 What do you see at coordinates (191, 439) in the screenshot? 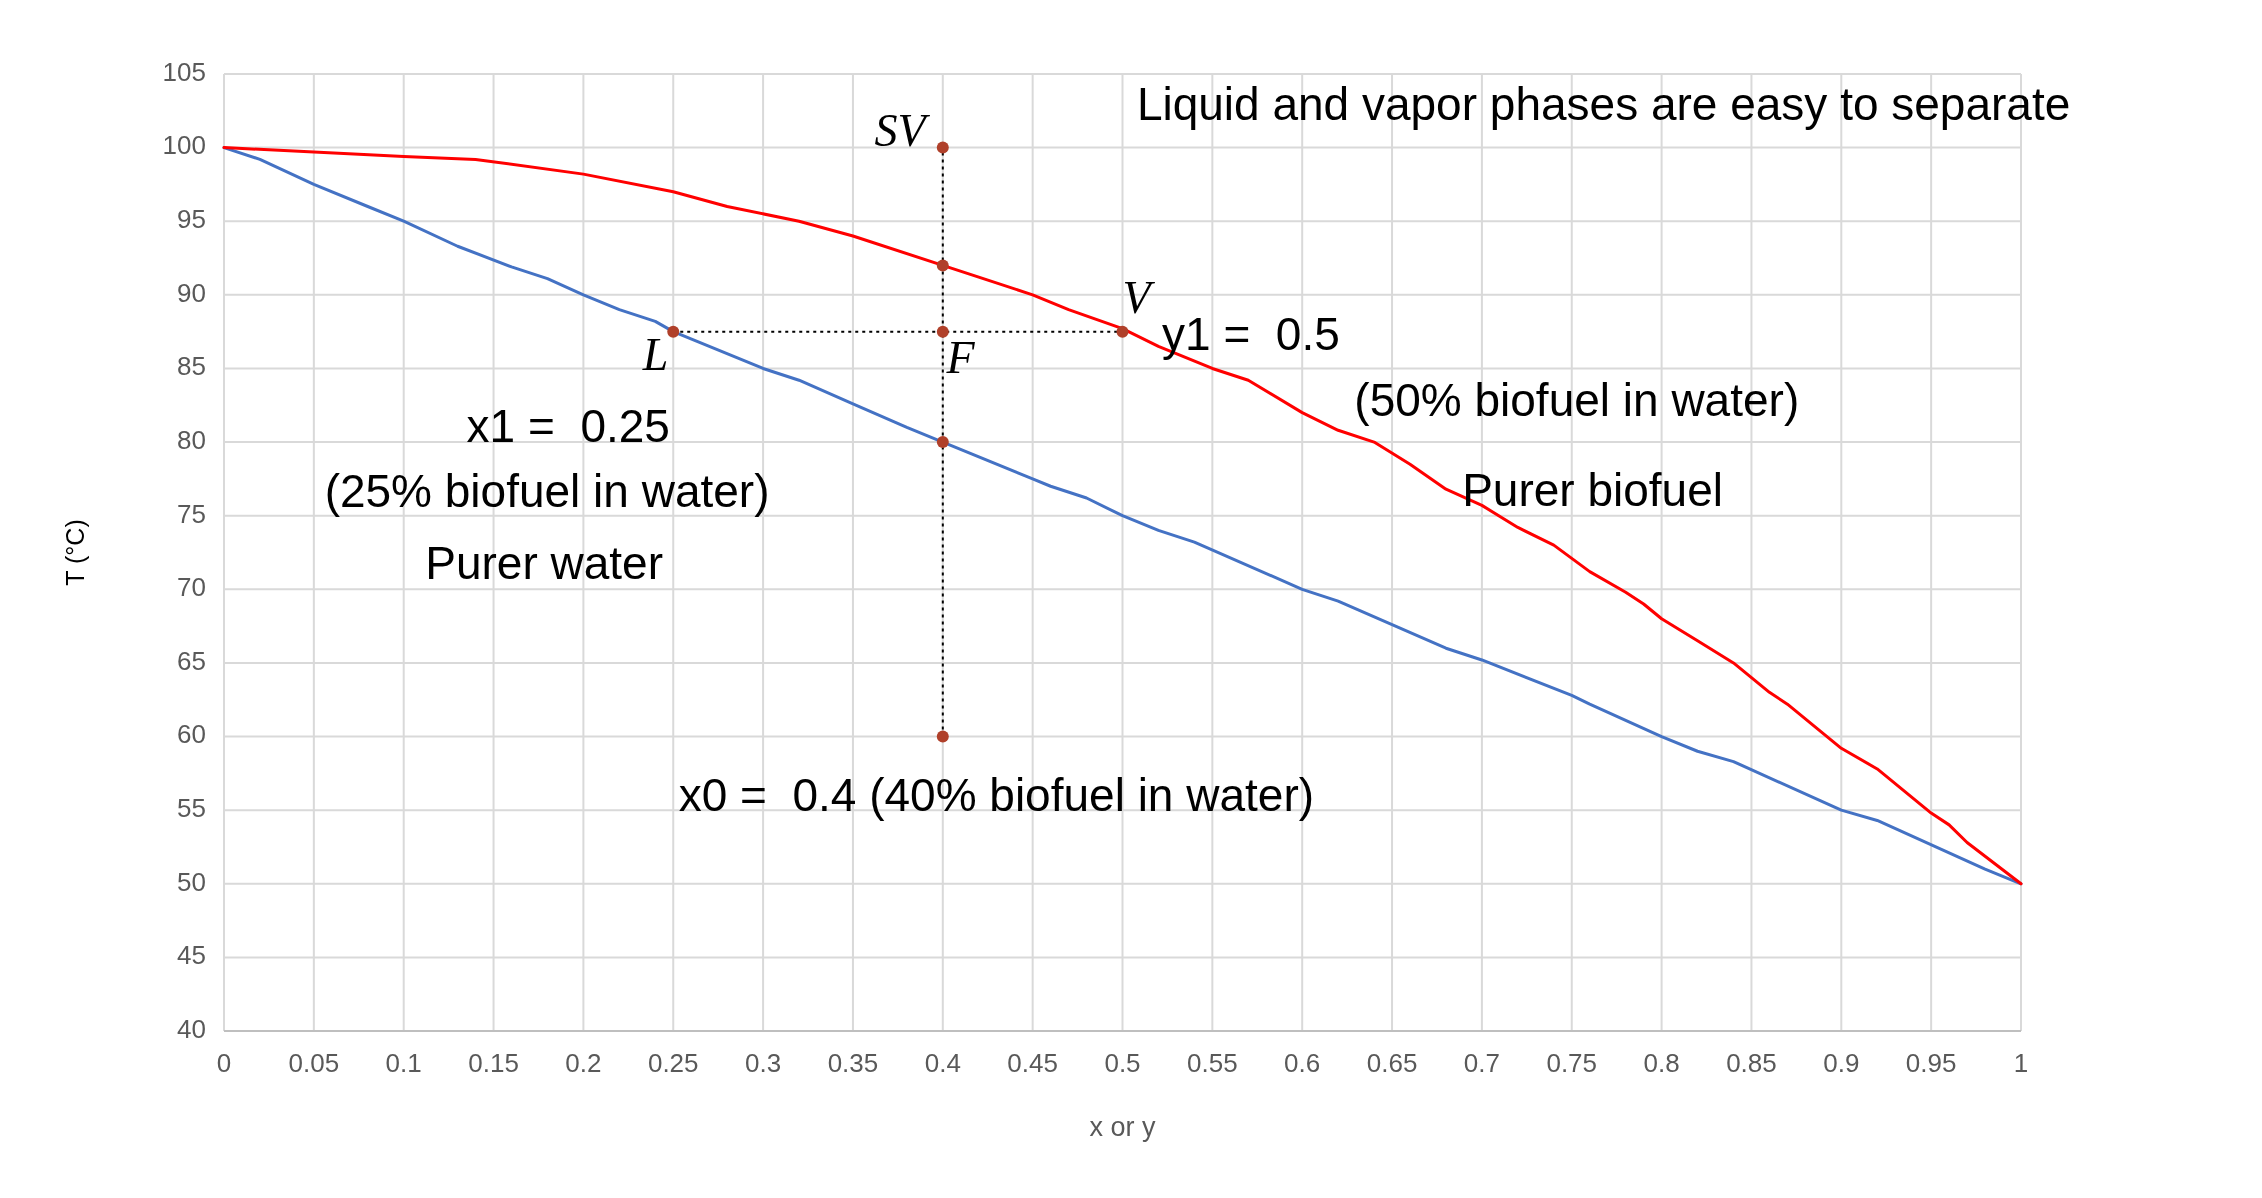
I see `y-tick-label: 80` at bounding box center [191, 439].